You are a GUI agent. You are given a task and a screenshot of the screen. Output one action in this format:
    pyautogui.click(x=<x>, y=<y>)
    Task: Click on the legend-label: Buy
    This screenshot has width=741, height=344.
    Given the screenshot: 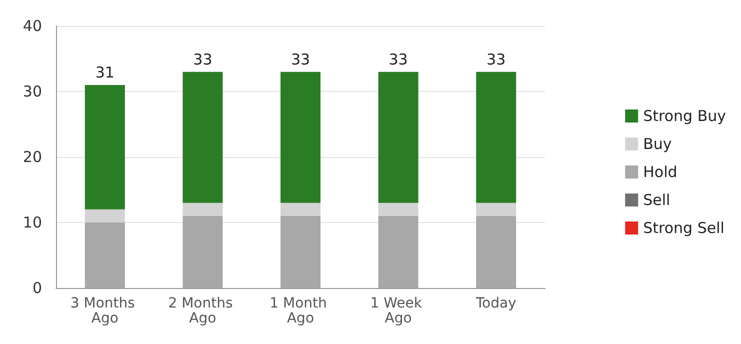 What is the action you would take?
    pyautogui.click(x=657, y=144)
    